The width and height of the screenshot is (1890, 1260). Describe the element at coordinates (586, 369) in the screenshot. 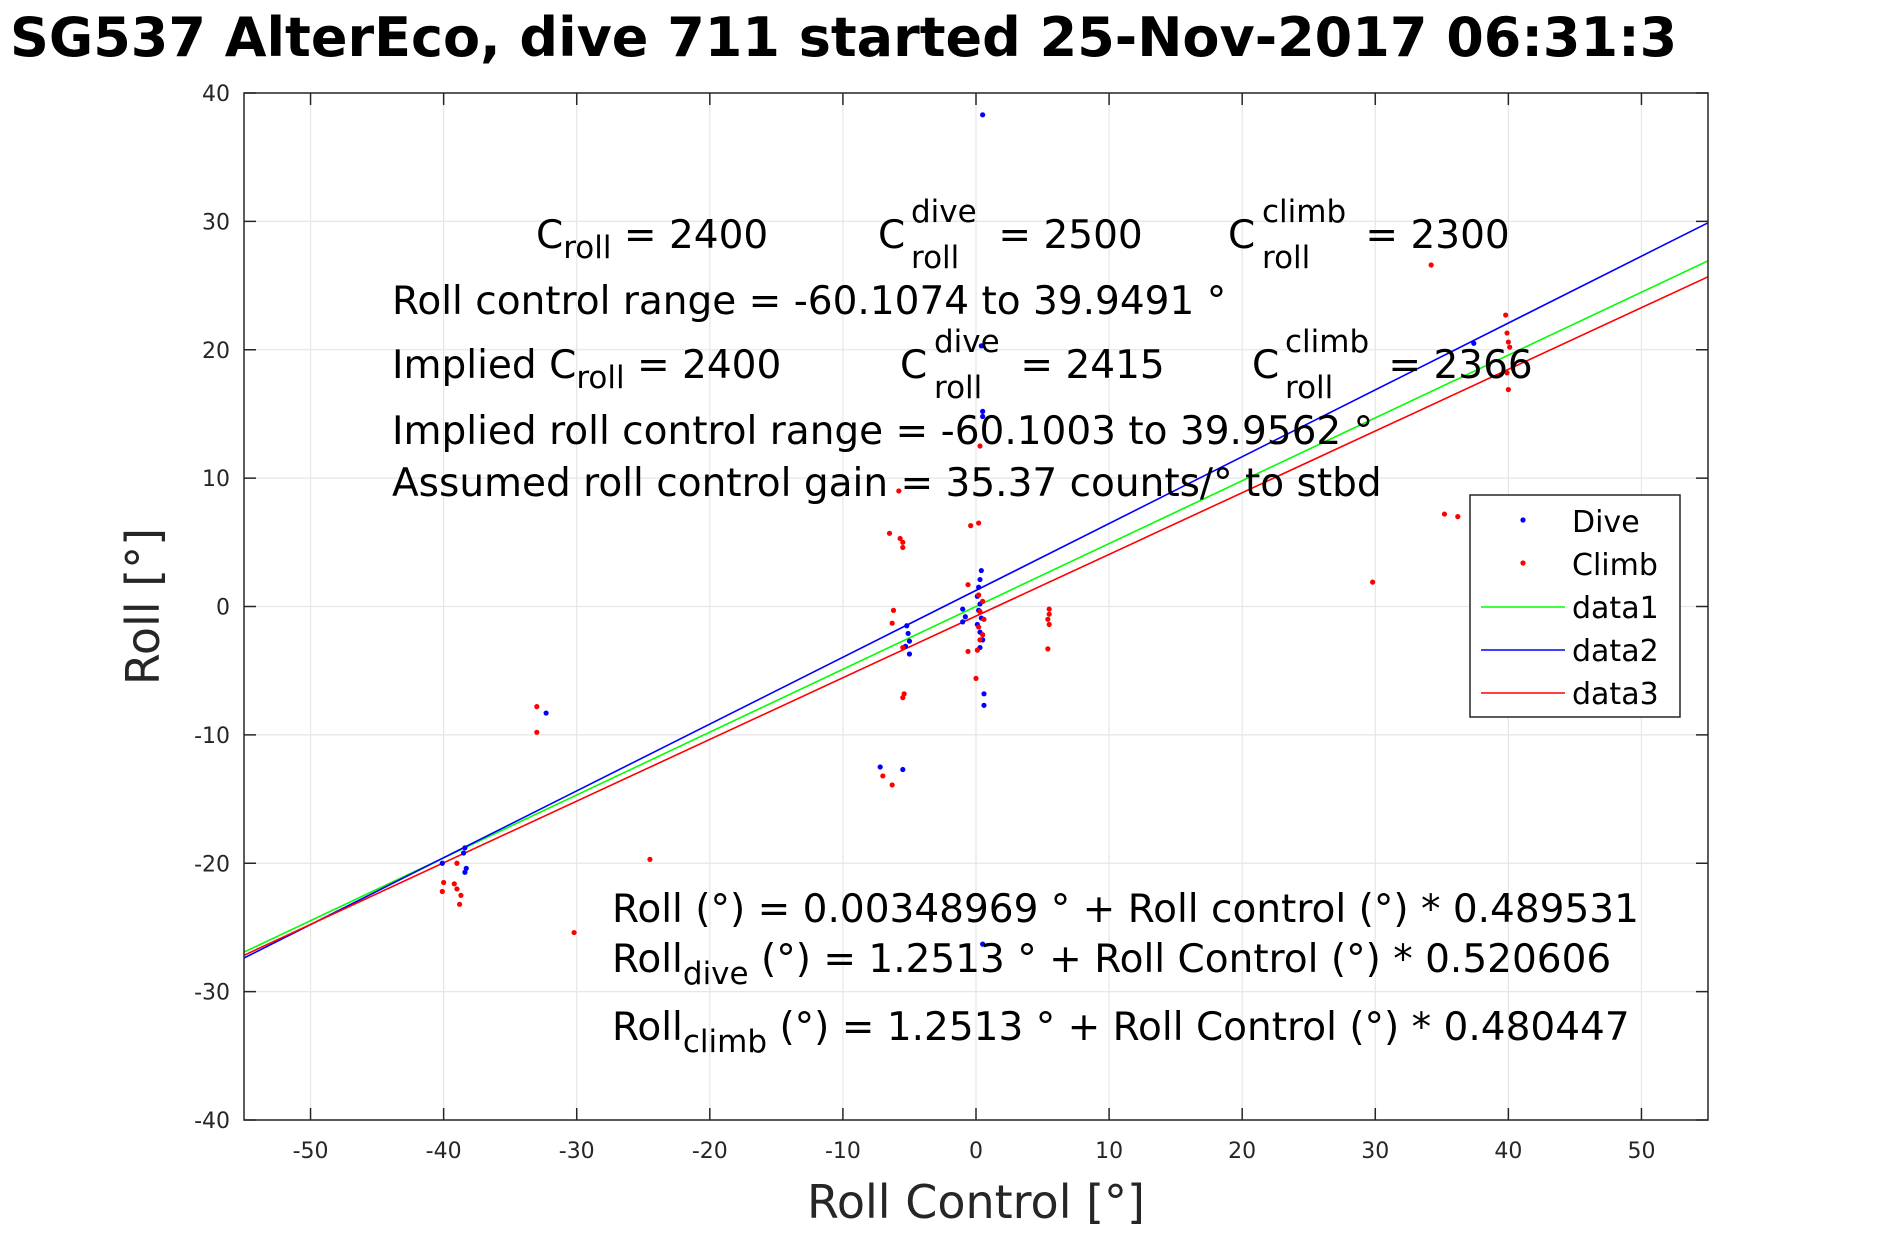

I see `implied-c-roll-text: Implied Croll = 2400` at that location.